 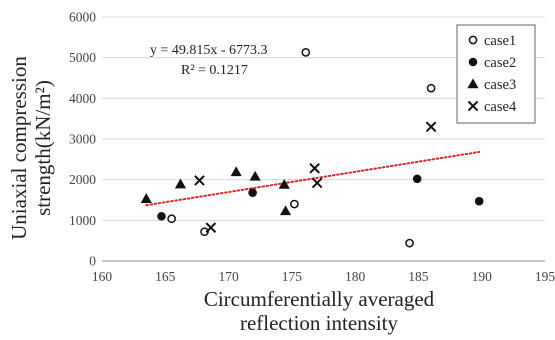 I want to click on legend-label-case2: case2, so click(x=500, y=63).